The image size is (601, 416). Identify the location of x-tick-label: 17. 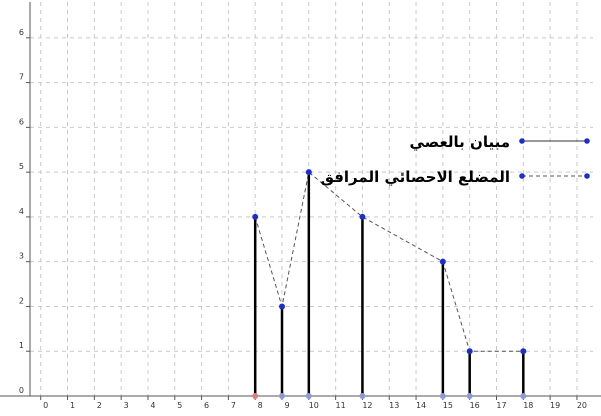
(501, 405).